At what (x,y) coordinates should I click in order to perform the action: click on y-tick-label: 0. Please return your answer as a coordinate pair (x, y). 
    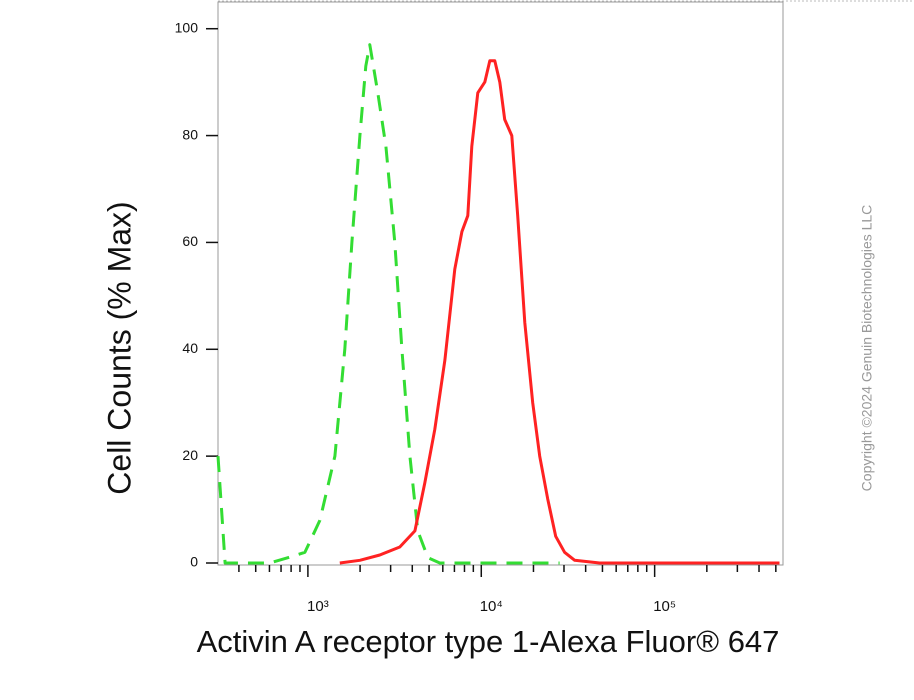
    Looking at the image, I should click on (194, 562).